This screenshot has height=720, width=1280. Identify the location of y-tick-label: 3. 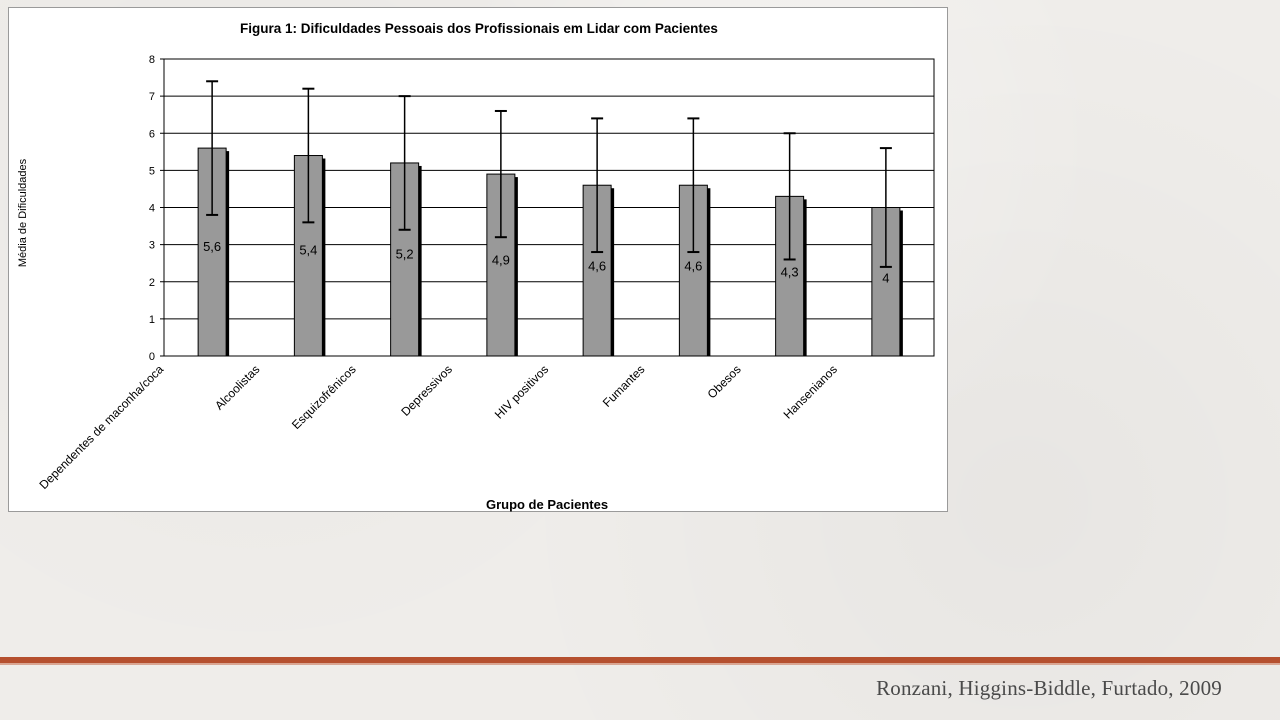
(152, 246).